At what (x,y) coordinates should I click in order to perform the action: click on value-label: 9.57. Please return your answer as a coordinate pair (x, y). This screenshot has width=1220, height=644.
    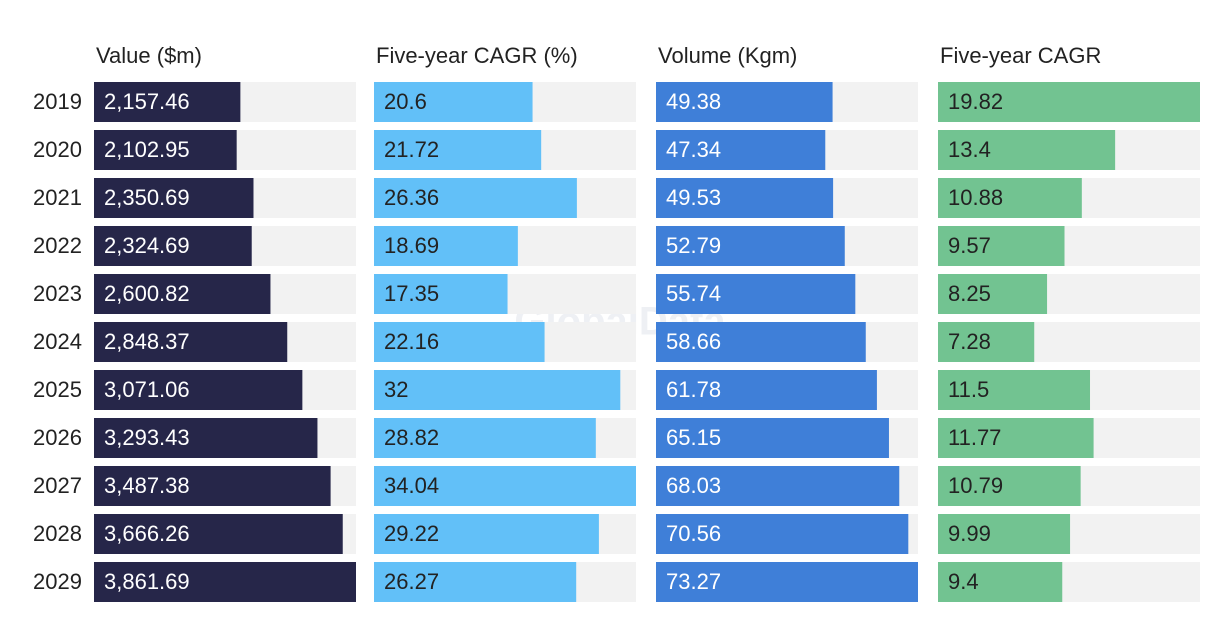
    Looking at the image, I should click on (969, 245).